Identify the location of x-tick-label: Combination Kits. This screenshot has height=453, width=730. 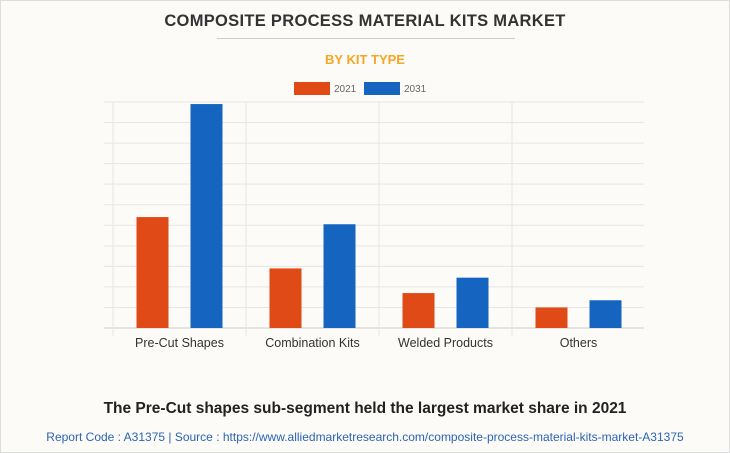
(312, 343).